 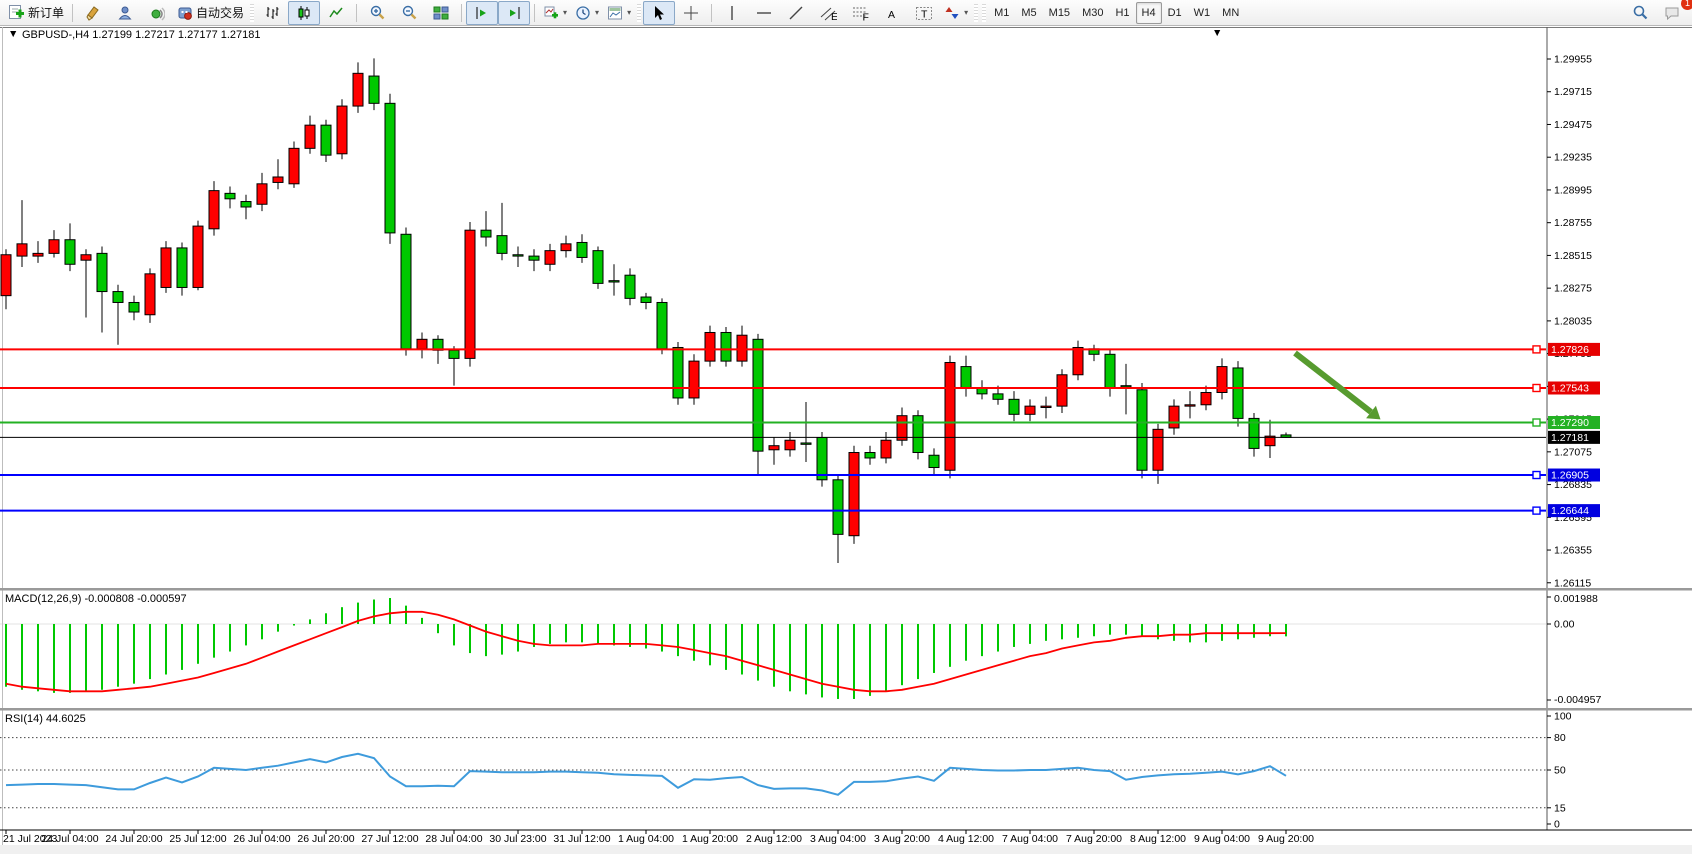 I want to click on svg-text: A, so click(x=891, y=15).